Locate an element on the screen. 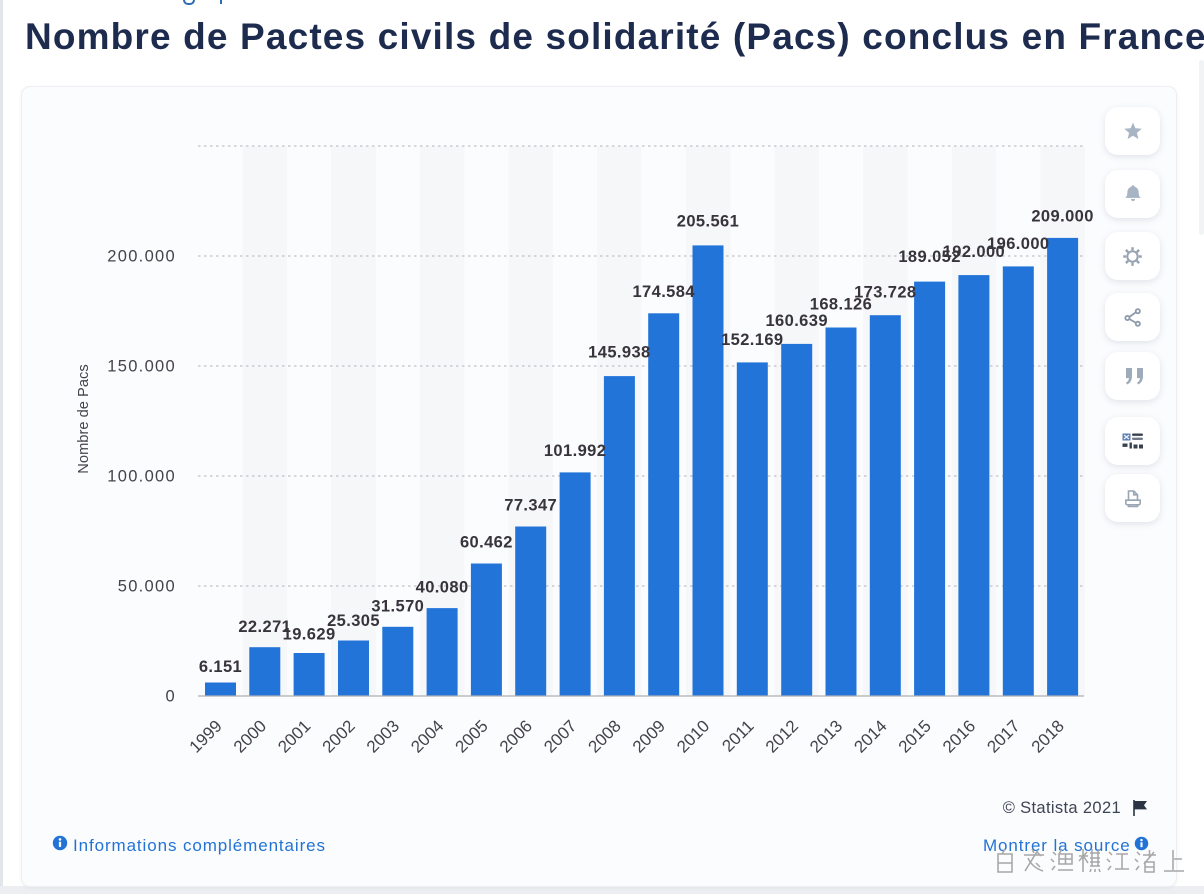  svg-text: 145.938 is located at coordinates (619, 353).